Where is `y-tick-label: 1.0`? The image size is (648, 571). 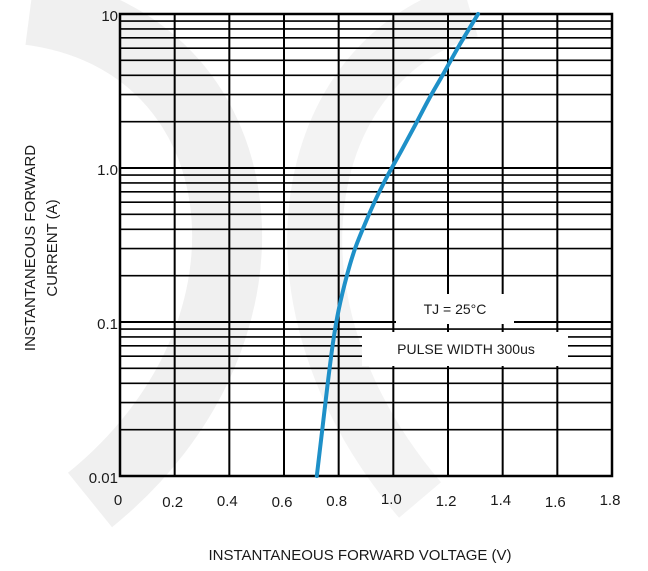
y-tick-label: 1.0 is located at coordinates (107, 170).